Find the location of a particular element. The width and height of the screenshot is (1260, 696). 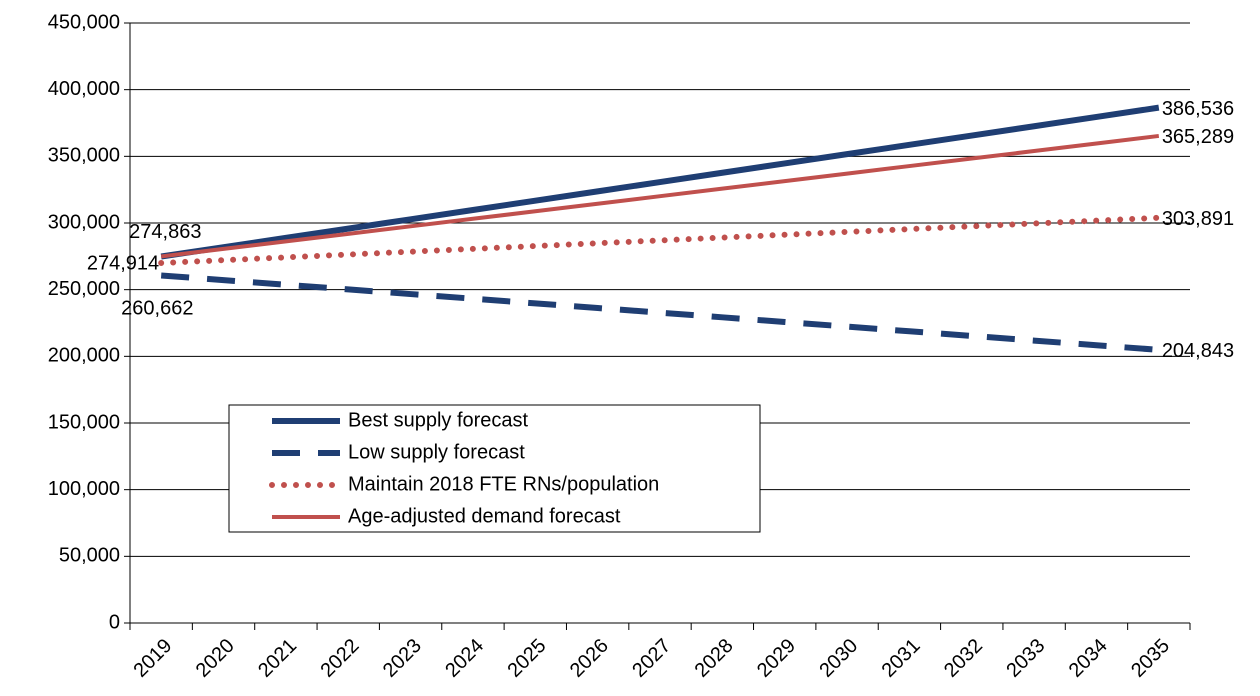

y-tick-label: 250,000 is located at coordinates (84, 289).